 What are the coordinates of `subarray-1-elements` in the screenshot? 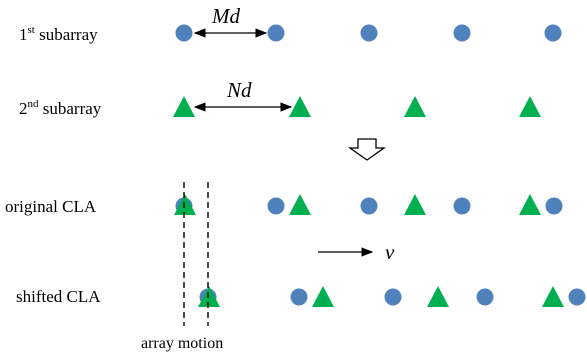 It's located at (368, 33).